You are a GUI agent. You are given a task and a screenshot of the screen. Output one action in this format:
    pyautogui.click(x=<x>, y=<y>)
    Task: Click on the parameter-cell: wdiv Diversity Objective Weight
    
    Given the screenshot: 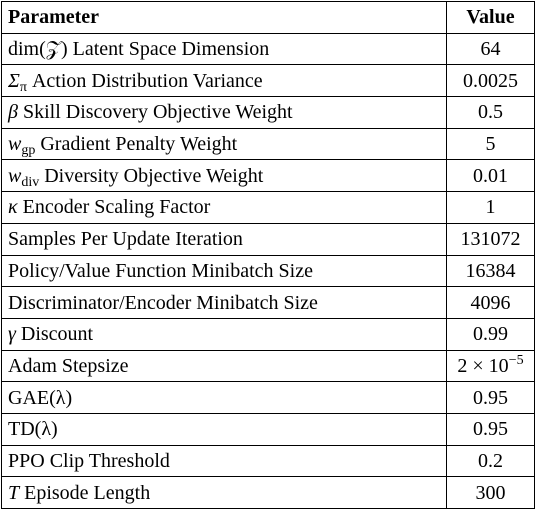 What is the action you would take?
    pyautogui.click(x=224, y=176)
    